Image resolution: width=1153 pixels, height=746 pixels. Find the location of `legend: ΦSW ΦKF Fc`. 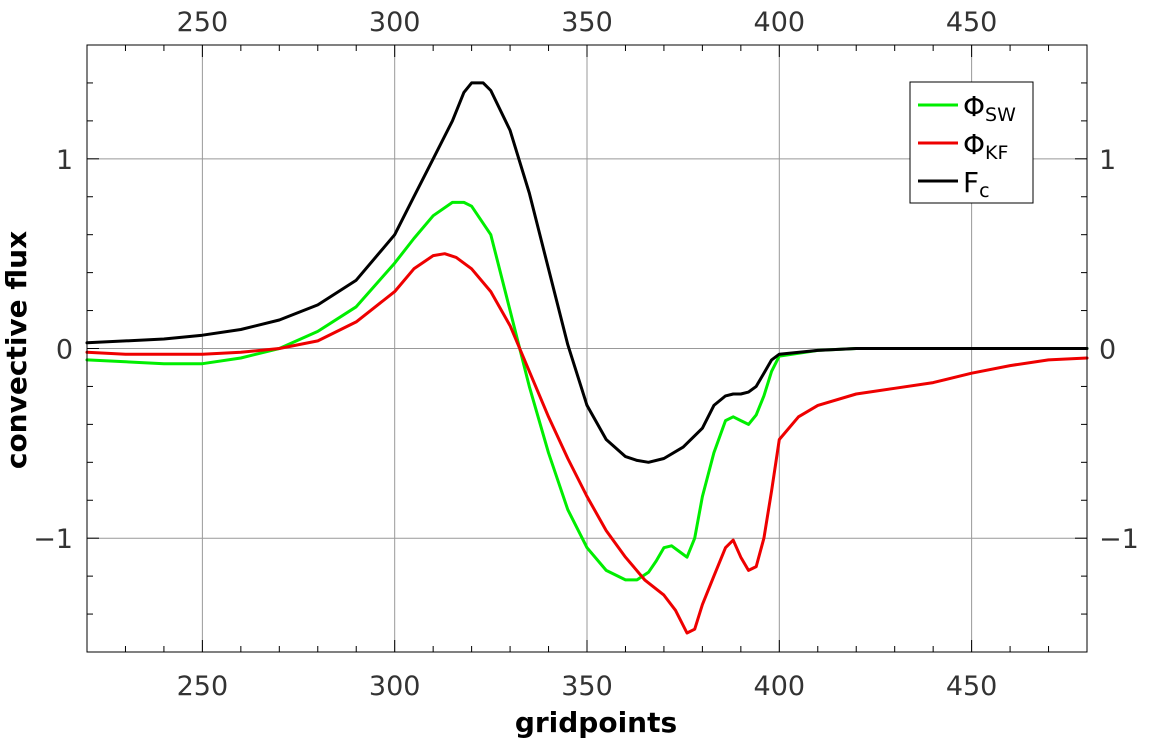

legend: ΦSW ΦKF Fc is located at coordinates (971, 142).